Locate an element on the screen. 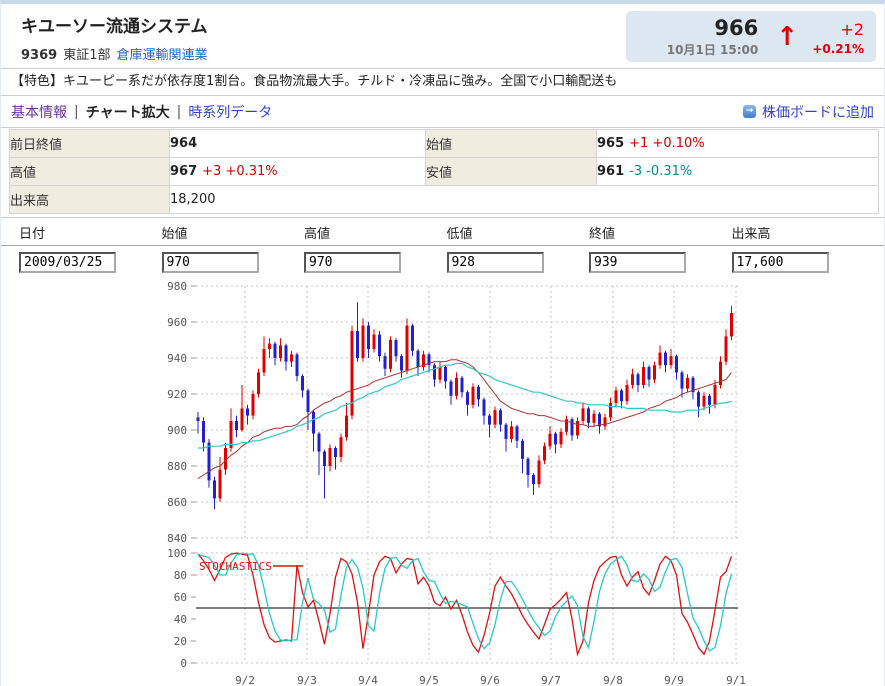 The height and width of the screenshot is (686, 885). high-input is located at coordinates (352, 262).